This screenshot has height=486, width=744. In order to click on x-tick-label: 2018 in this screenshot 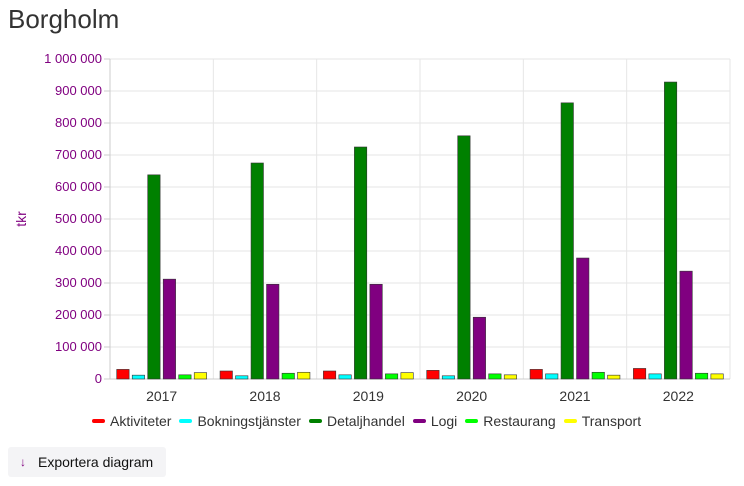, I will do `click(264, 396)`.